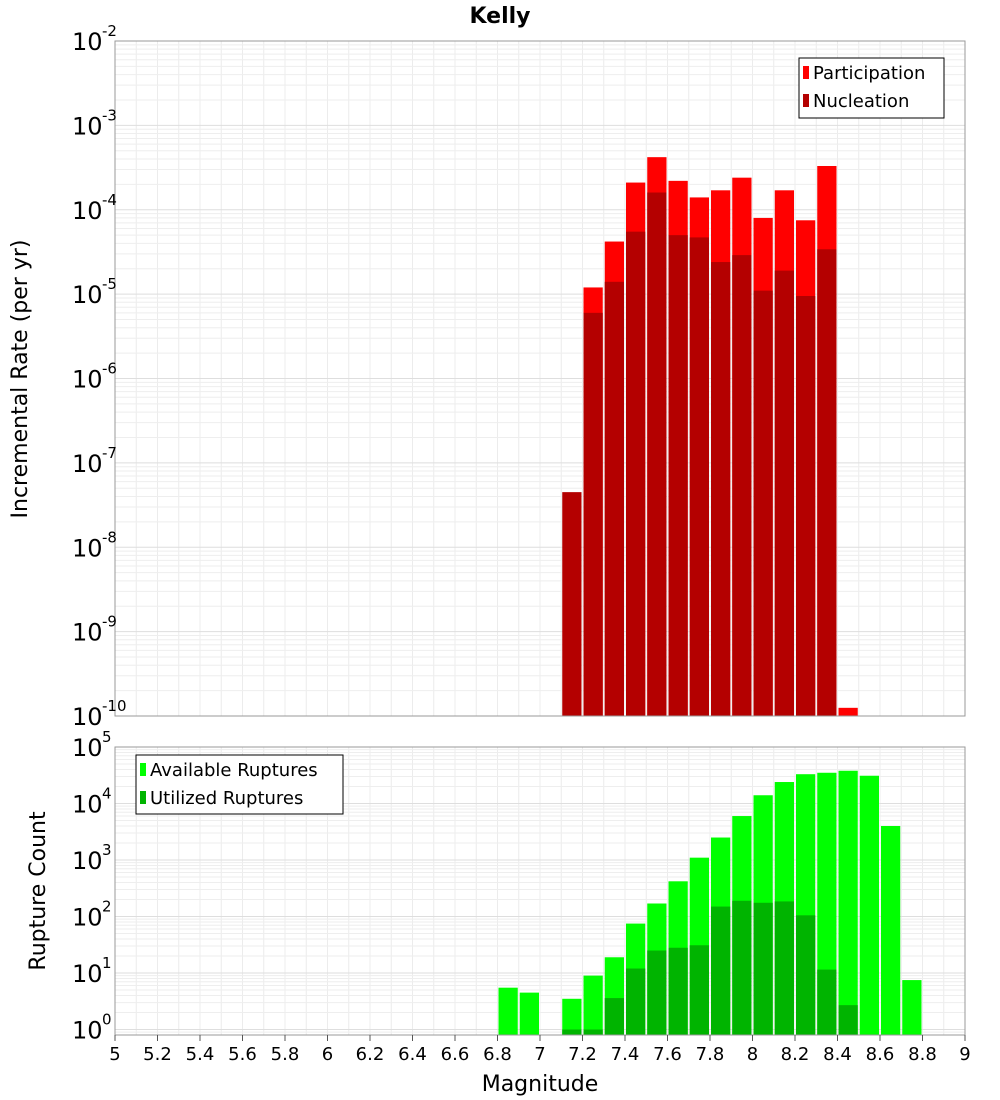 The width and height of the screenshot is (1000, 1100). Describe the element at coordinates (806, 72) in the screenshot. I see `legend-swatch-participation` at that location.